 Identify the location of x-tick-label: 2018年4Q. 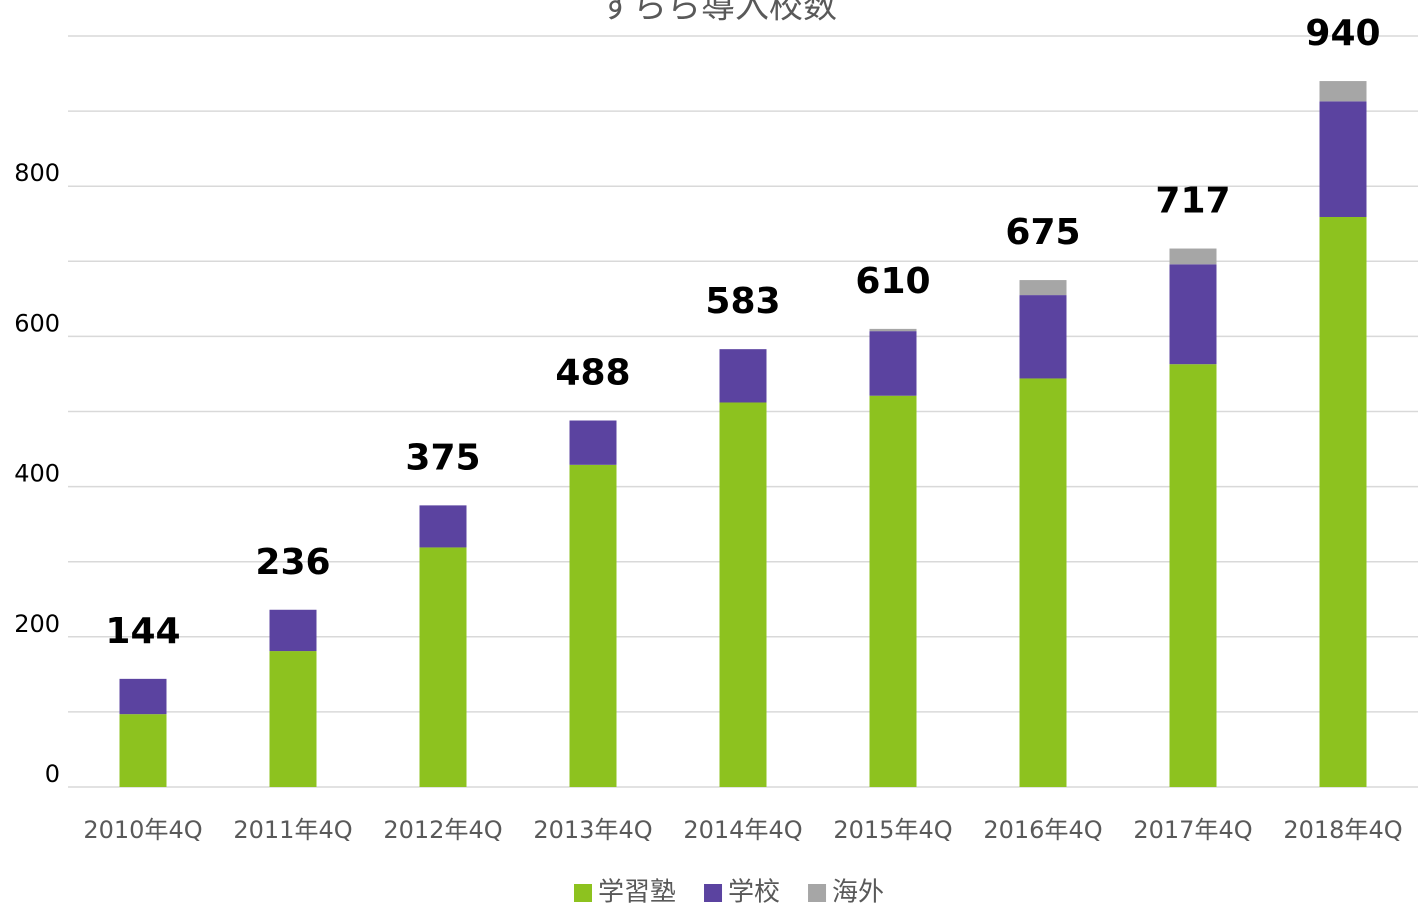
(1342, 830).